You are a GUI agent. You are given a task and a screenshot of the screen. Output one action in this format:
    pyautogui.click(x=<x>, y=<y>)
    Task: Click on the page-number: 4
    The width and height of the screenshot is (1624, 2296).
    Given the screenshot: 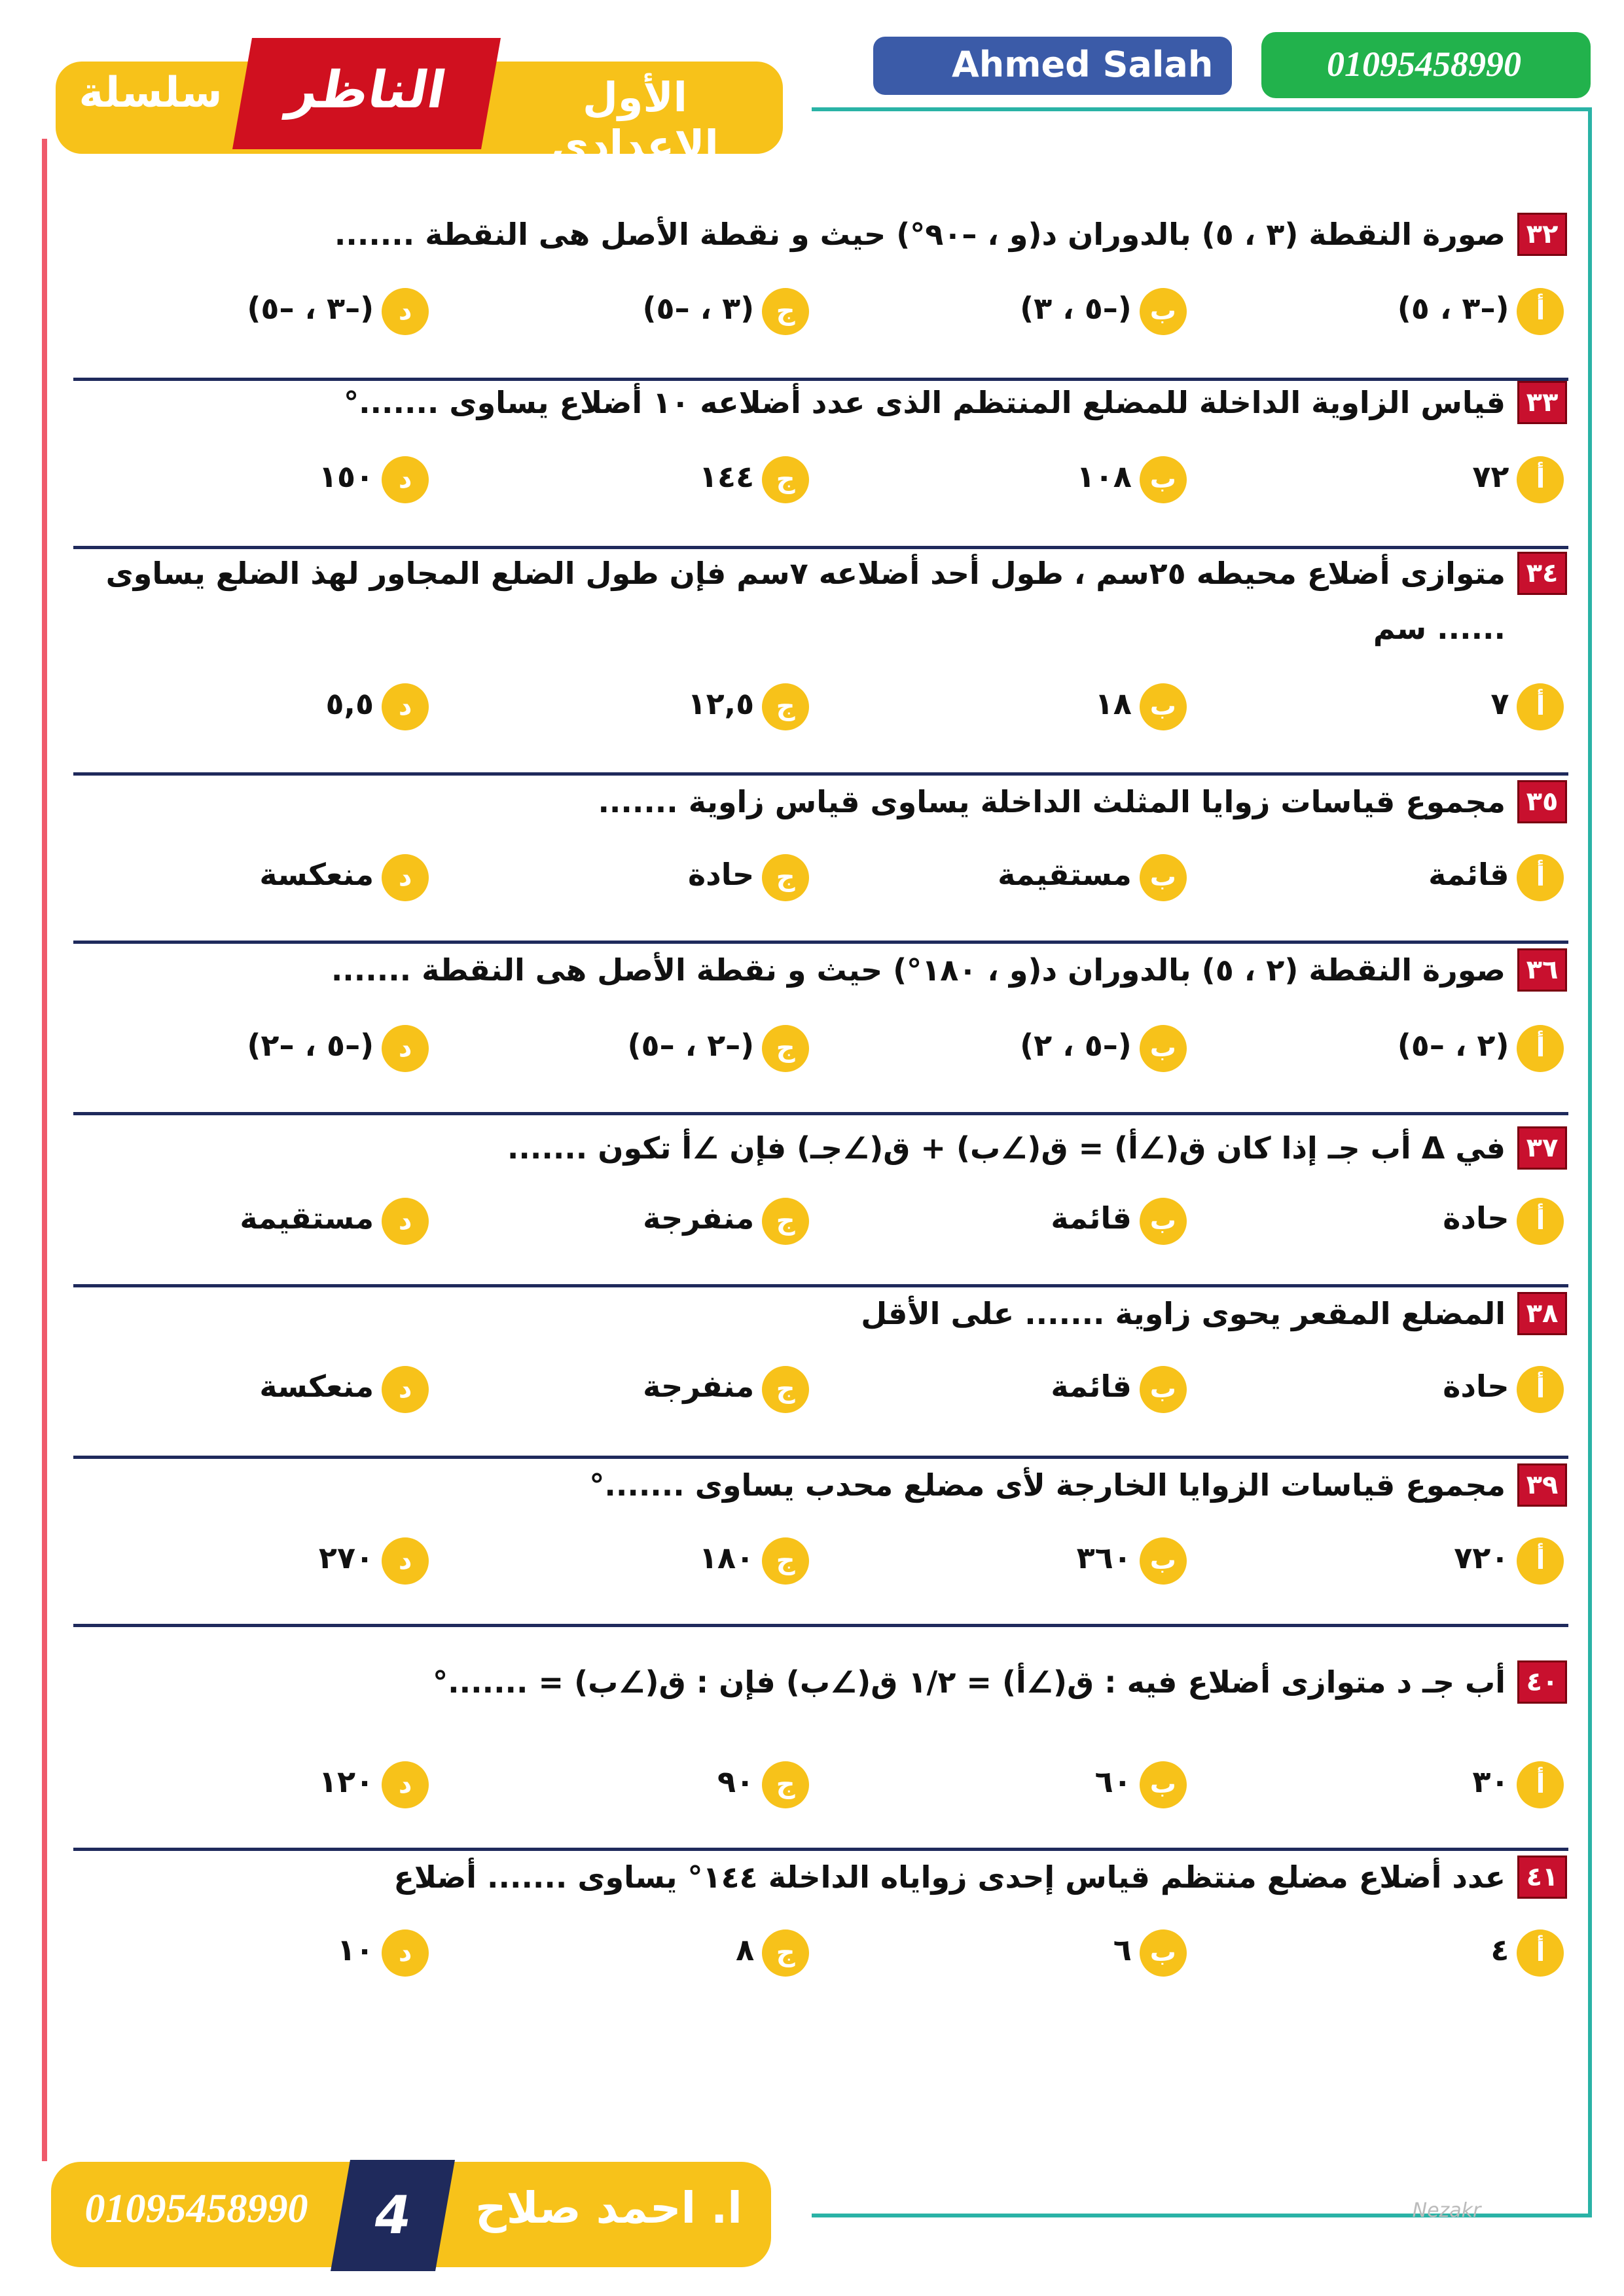 What is the action you would take?
    pyautogui.click(x=393, y=2215)
    